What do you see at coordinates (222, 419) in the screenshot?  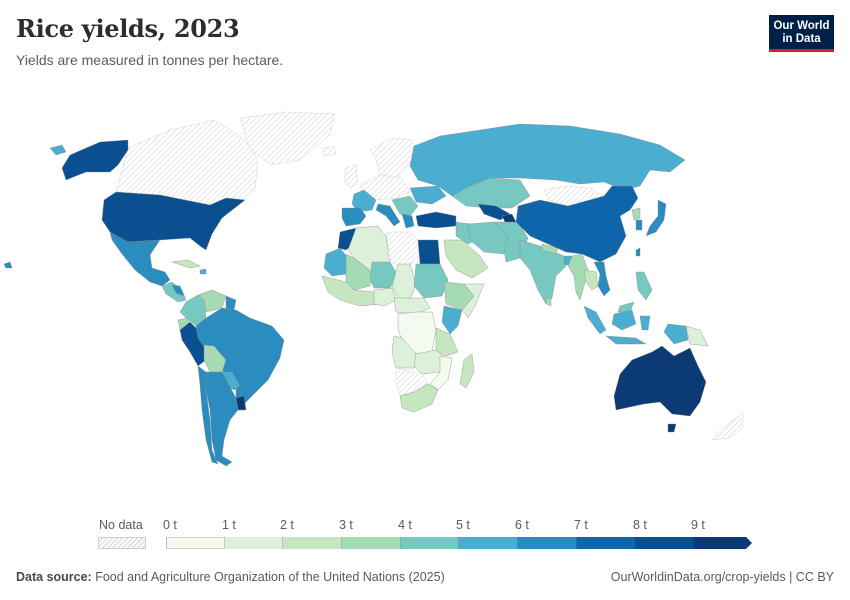 I see `country-argentina` at bounding box center [222, 419].